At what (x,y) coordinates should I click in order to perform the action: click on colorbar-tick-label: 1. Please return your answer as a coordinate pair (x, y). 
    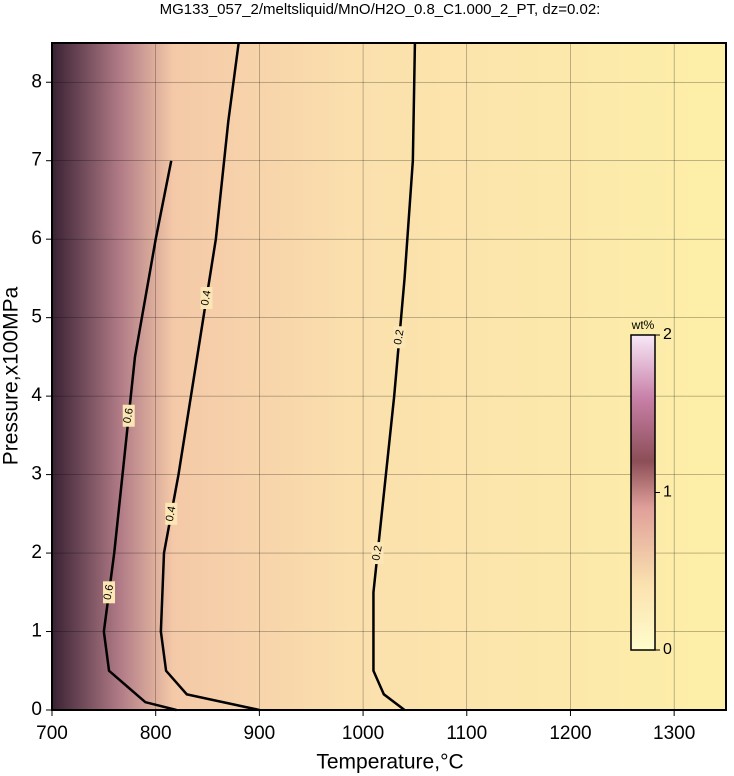
    Looking at the image, I should click on (667, 492).